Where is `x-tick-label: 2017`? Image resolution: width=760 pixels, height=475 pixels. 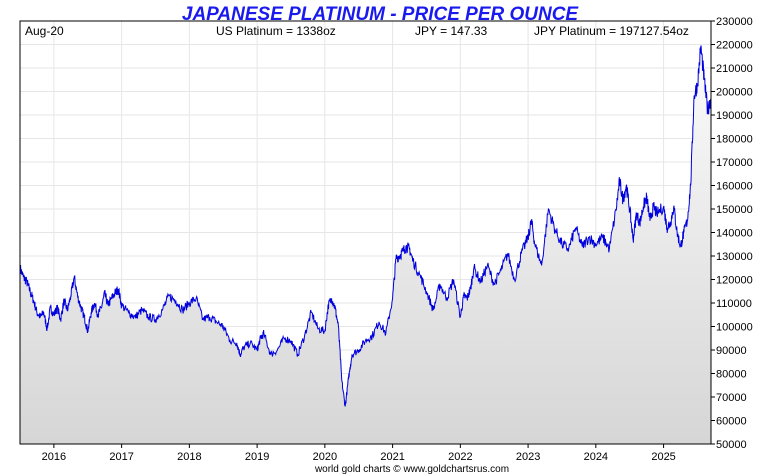
x-tick-label: 2017 is located at coordinates (121, 457).